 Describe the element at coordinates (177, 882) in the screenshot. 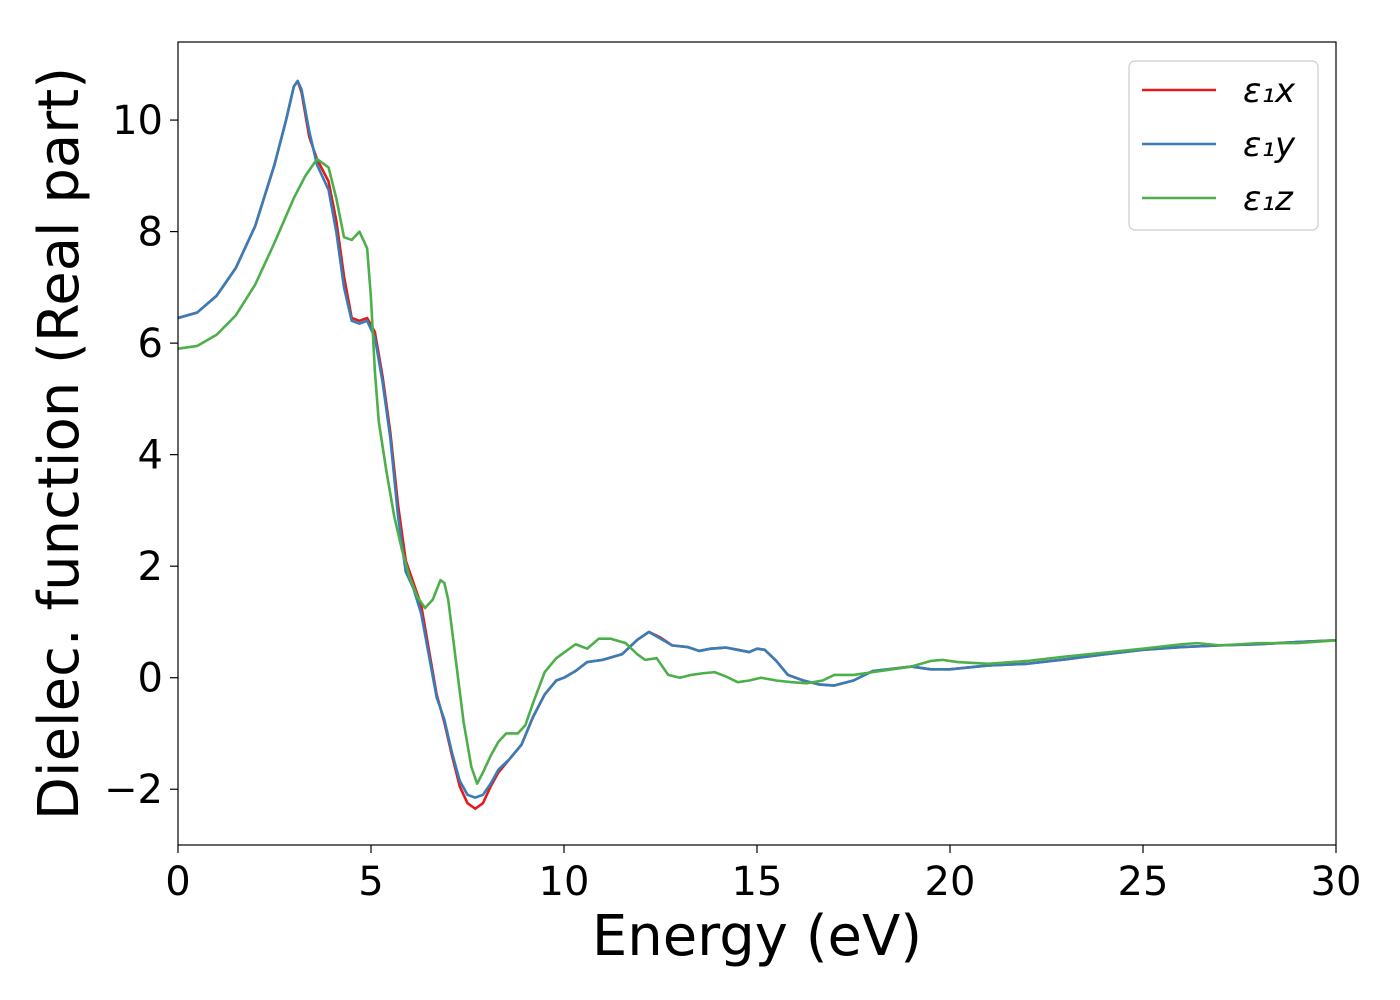

I see `x-tick-label: 0` at that location.